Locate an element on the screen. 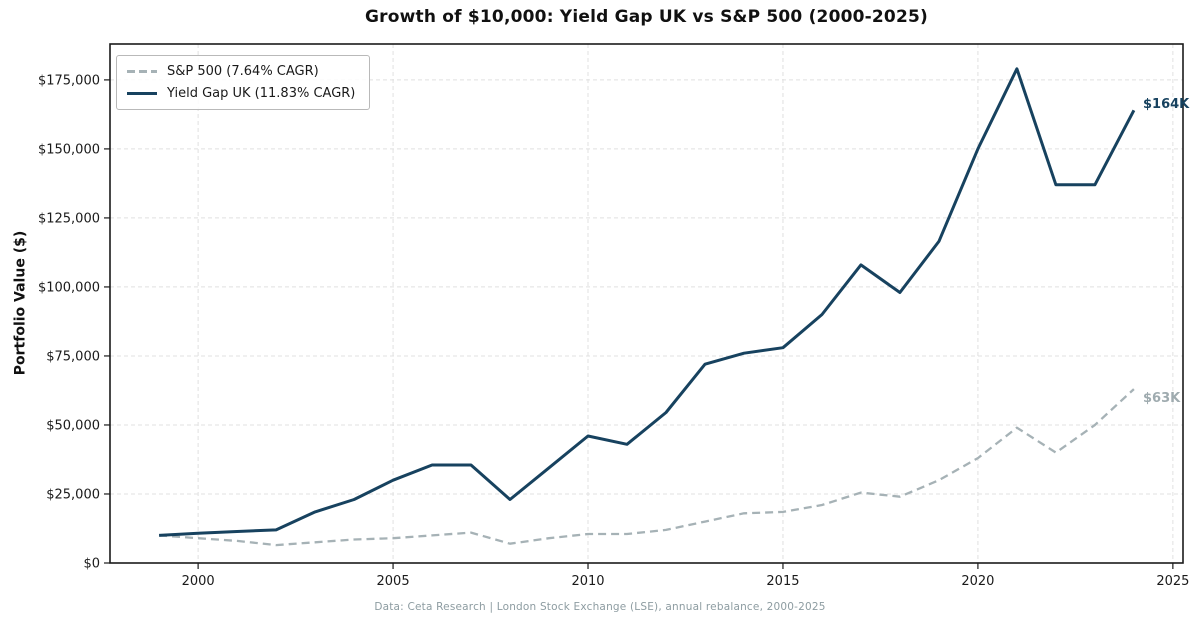 This screenshot has height=628, width=1200. x-tick-label: 2000 is located at coordinates (198, 581).